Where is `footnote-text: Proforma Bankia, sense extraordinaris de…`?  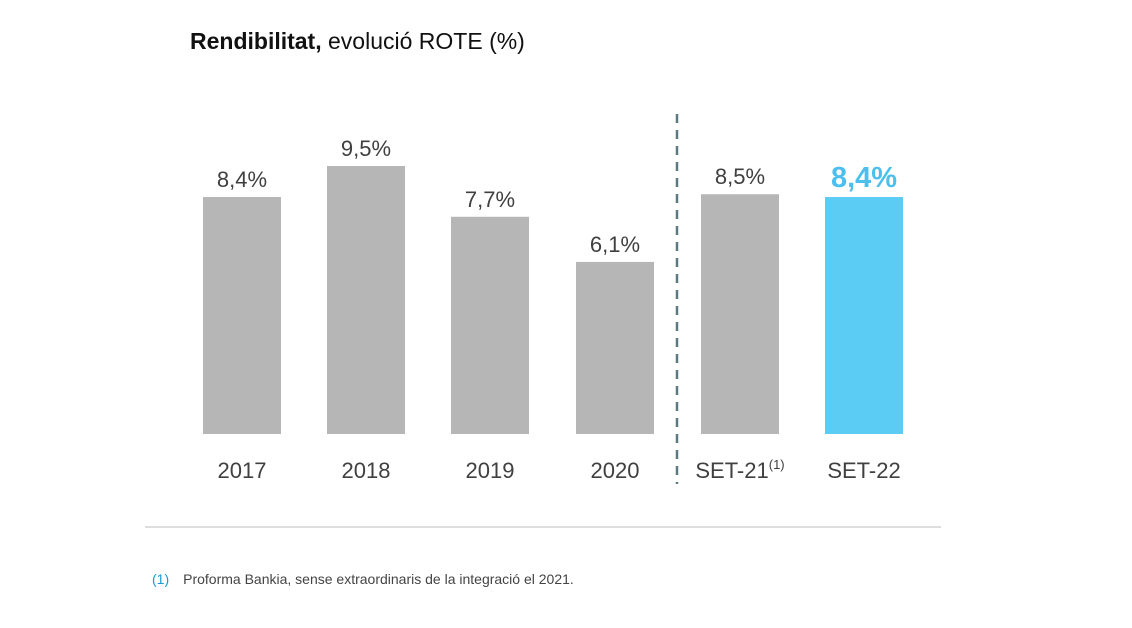
footnote-text: Proforma Bankia, sense extraordinaris de… is located at coordinates (378, 579).